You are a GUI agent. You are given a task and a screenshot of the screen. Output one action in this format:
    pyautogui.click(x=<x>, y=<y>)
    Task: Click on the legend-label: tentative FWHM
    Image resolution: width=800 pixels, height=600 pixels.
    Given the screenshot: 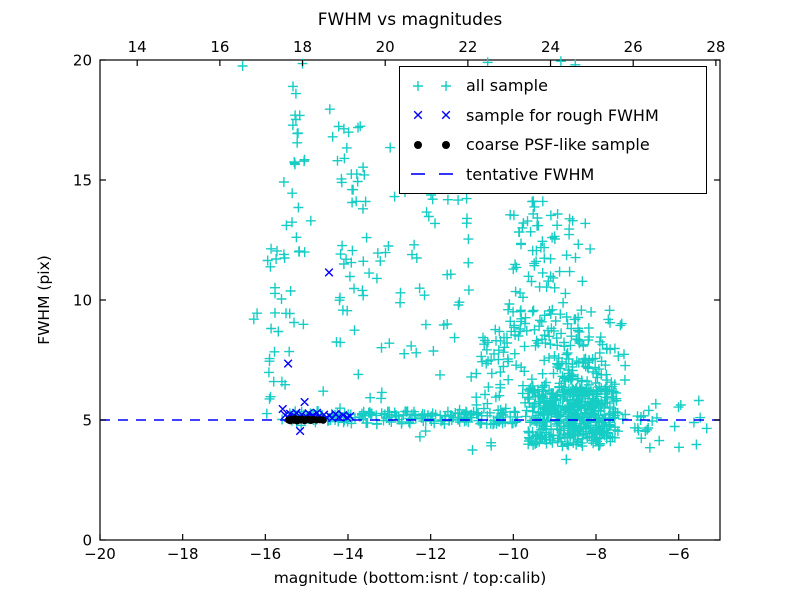 What is the action you would take?
    pyautogui.click(x=530, y=174)
    